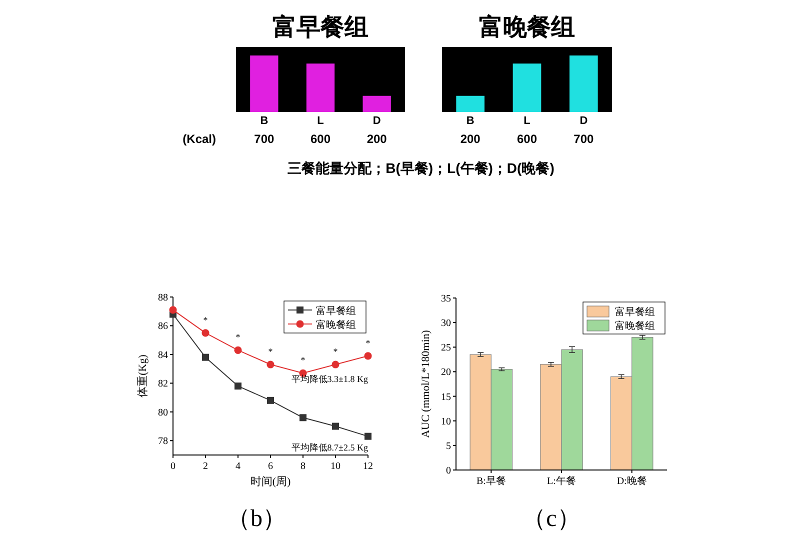  What do you see at coordinates (368, 466) in the screenshot?
I see `x-tick-label: 12` at bounding box center [368, 466].